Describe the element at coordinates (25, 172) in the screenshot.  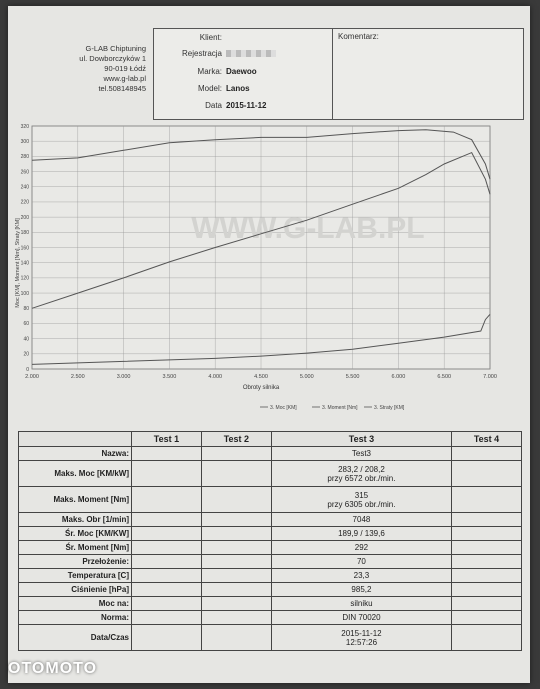
I see `y-tick-label: 260` at that location.